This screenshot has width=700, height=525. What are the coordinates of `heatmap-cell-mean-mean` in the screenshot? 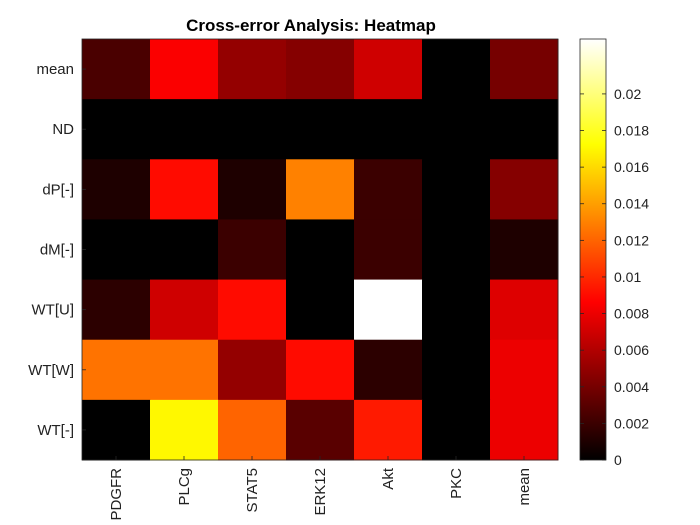 It's located at (524, 69).